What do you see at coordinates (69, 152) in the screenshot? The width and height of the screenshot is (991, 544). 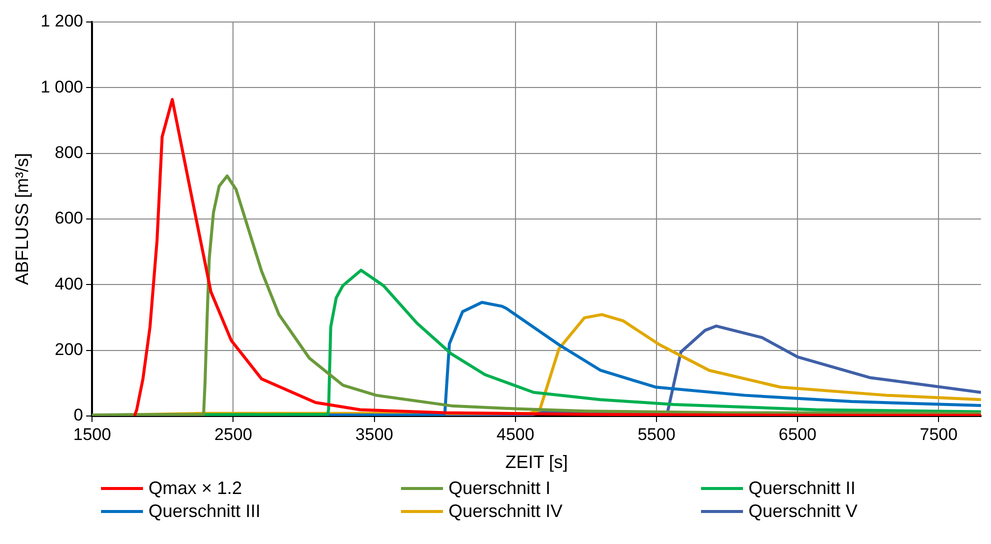 I see `y-tick-label: 800` at bounding box center [69, 152].